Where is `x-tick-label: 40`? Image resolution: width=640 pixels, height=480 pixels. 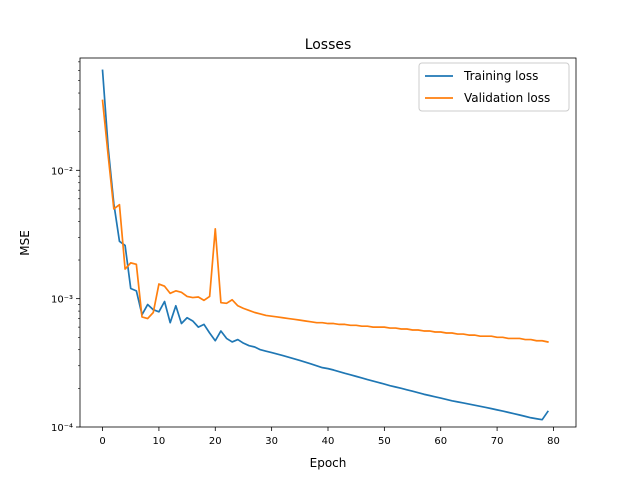 x-tick-label: 40 is located at coordinates (328, 441).